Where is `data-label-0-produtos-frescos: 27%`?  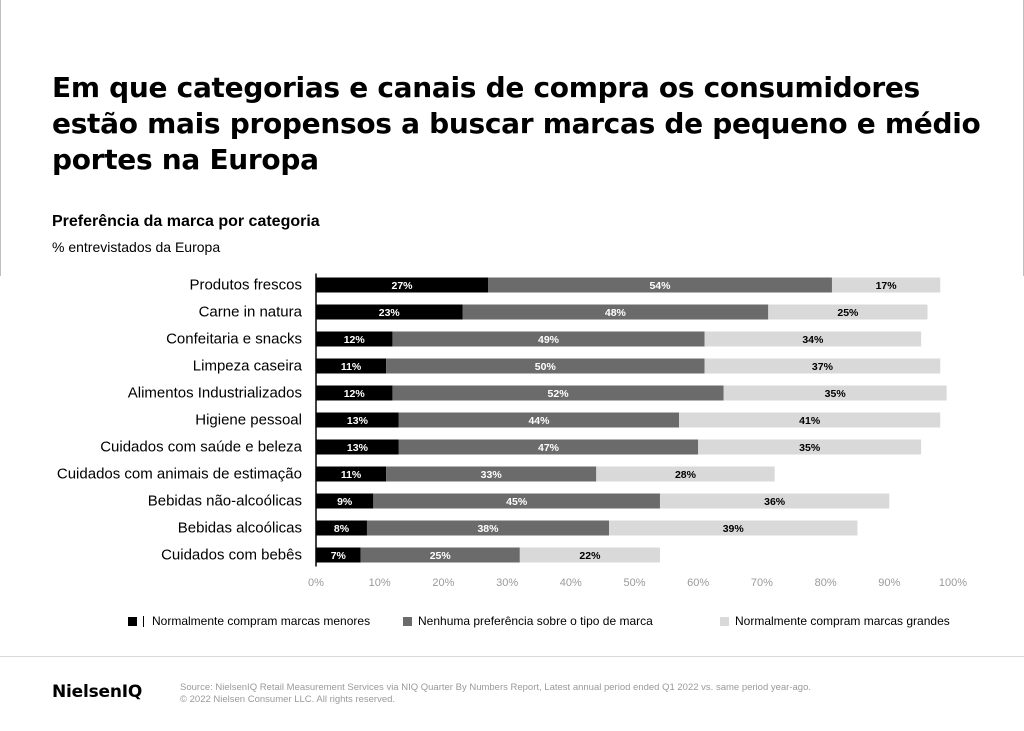
data-label-0-produtos-frescos: 27% is located at coordinates (402, 286).